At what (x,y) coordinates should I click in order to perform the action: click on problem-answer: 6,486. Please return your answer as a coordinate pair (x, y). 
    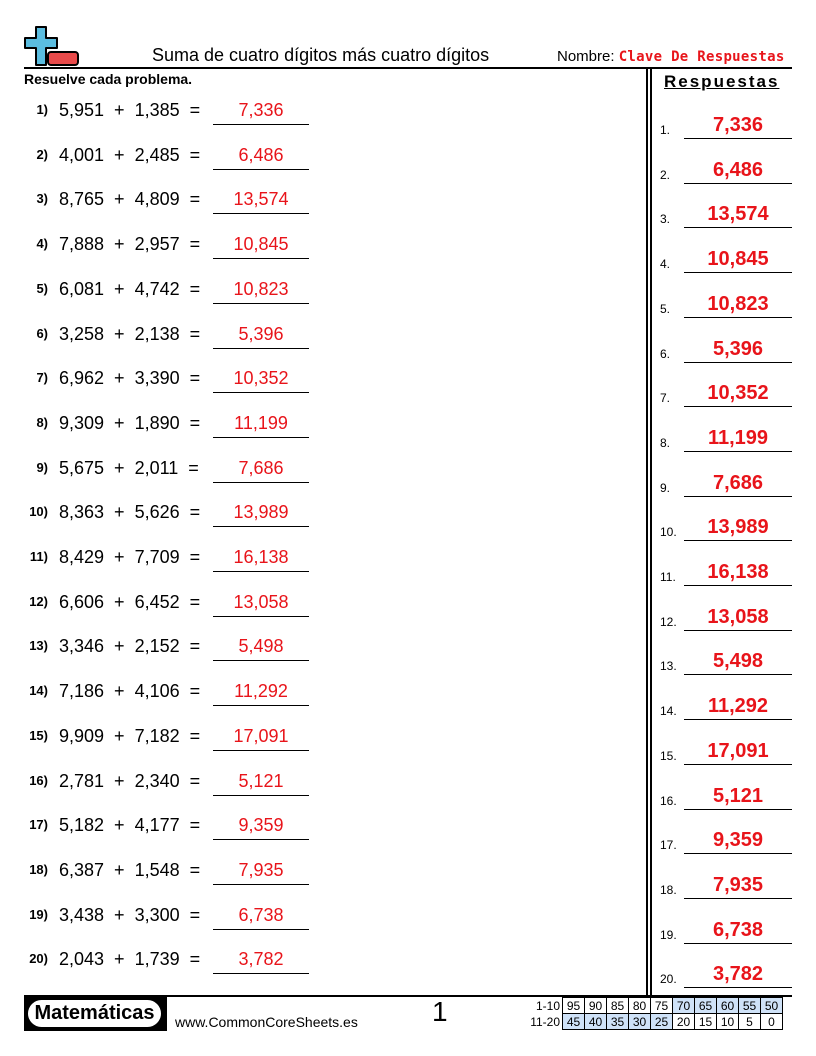
    Looking at the image, I should click on (261, 157).